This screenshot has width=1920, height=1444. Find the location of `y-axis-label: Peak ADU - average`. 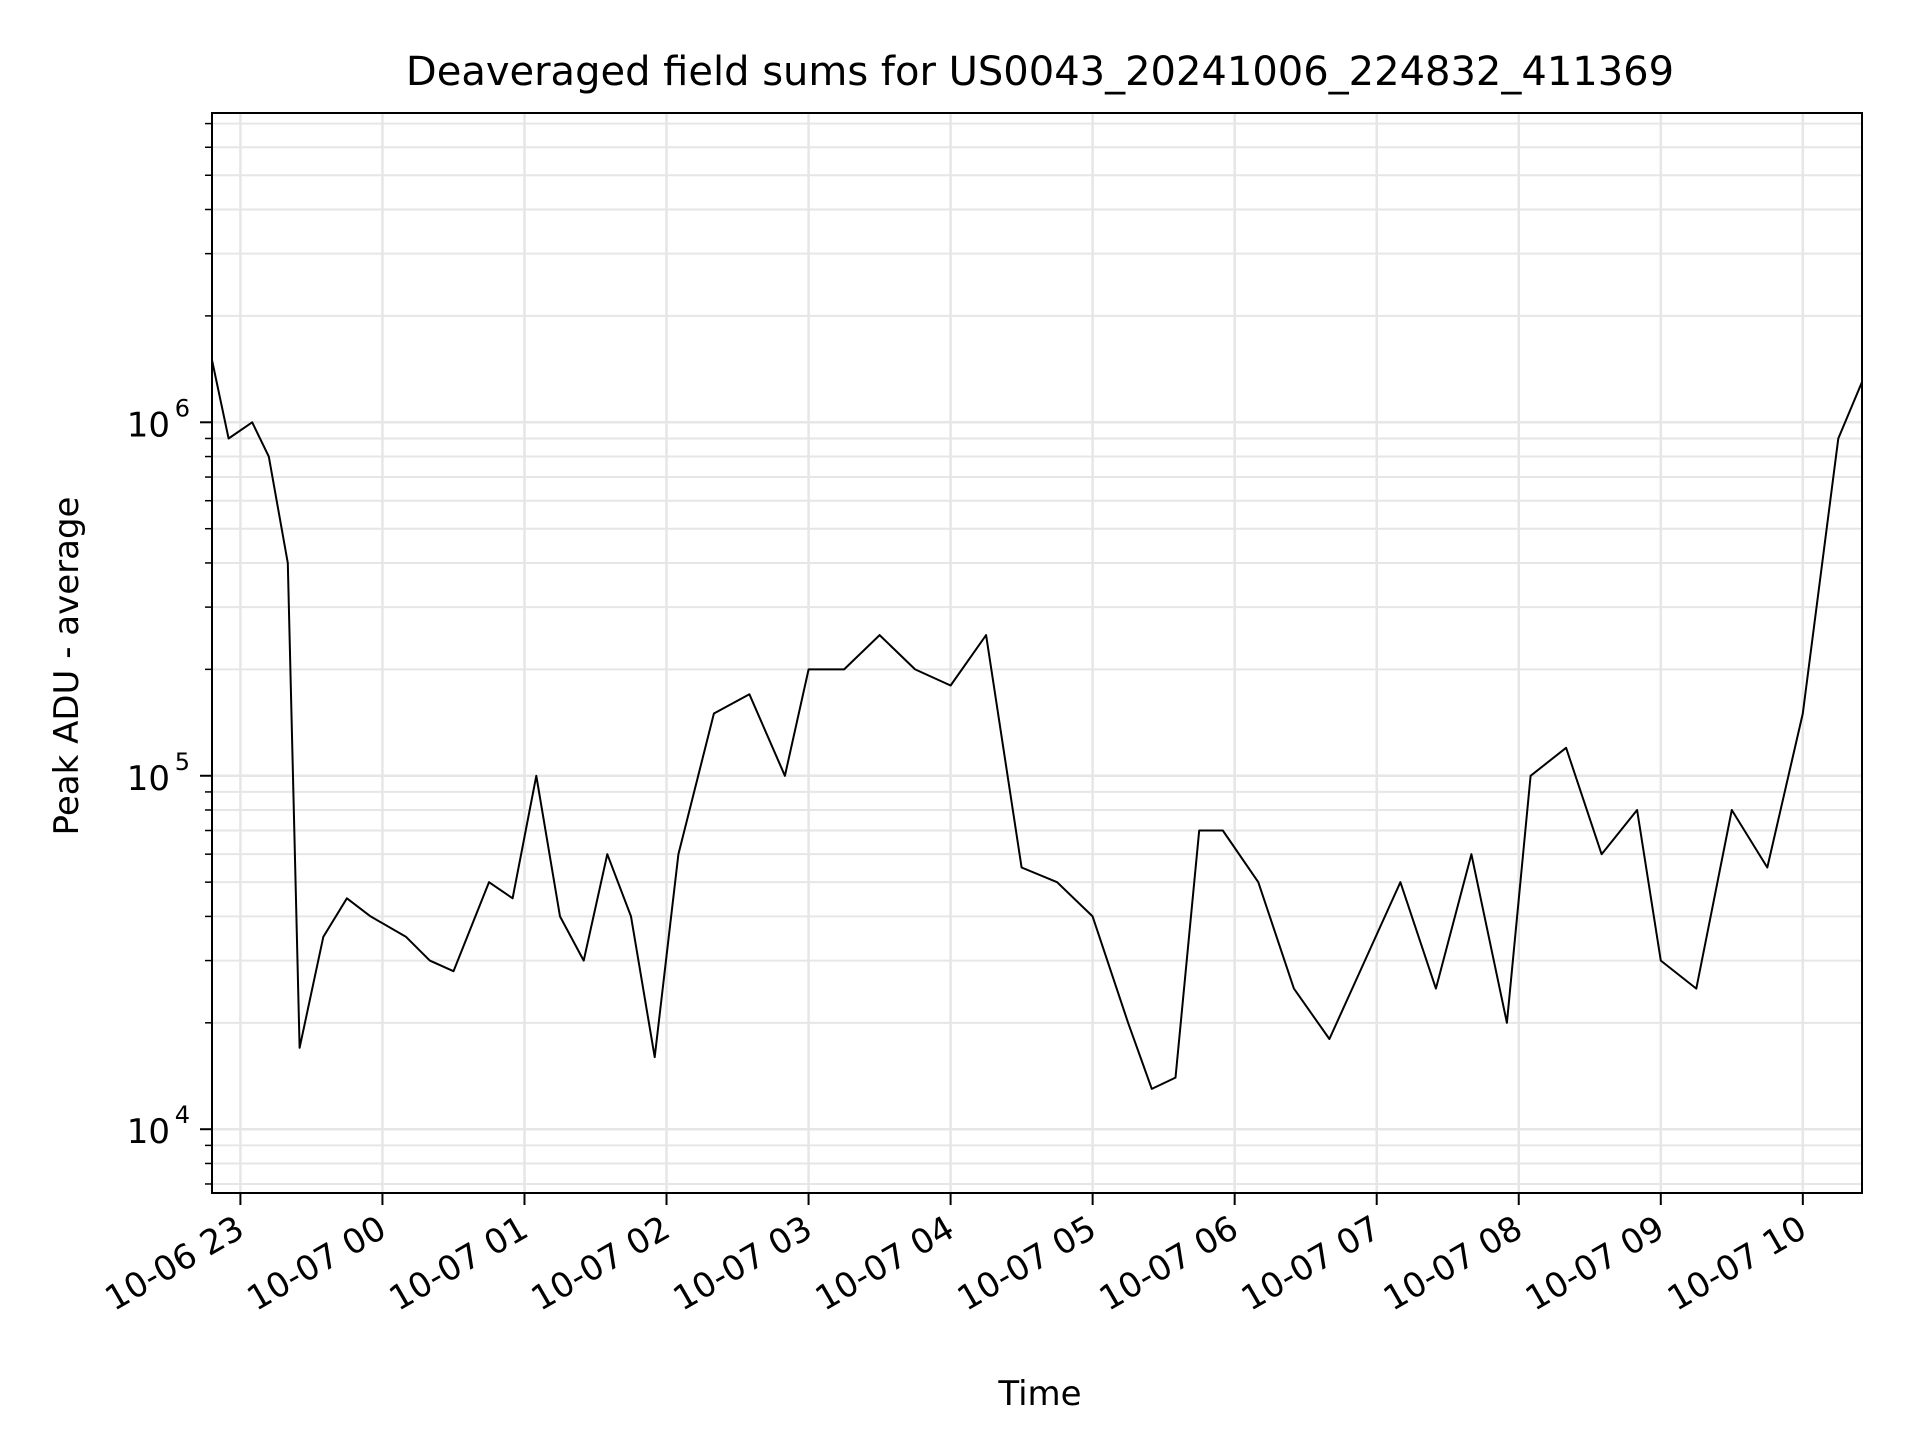

y-axis-label: Peak ADU - average is located at coordinates (67, 666).